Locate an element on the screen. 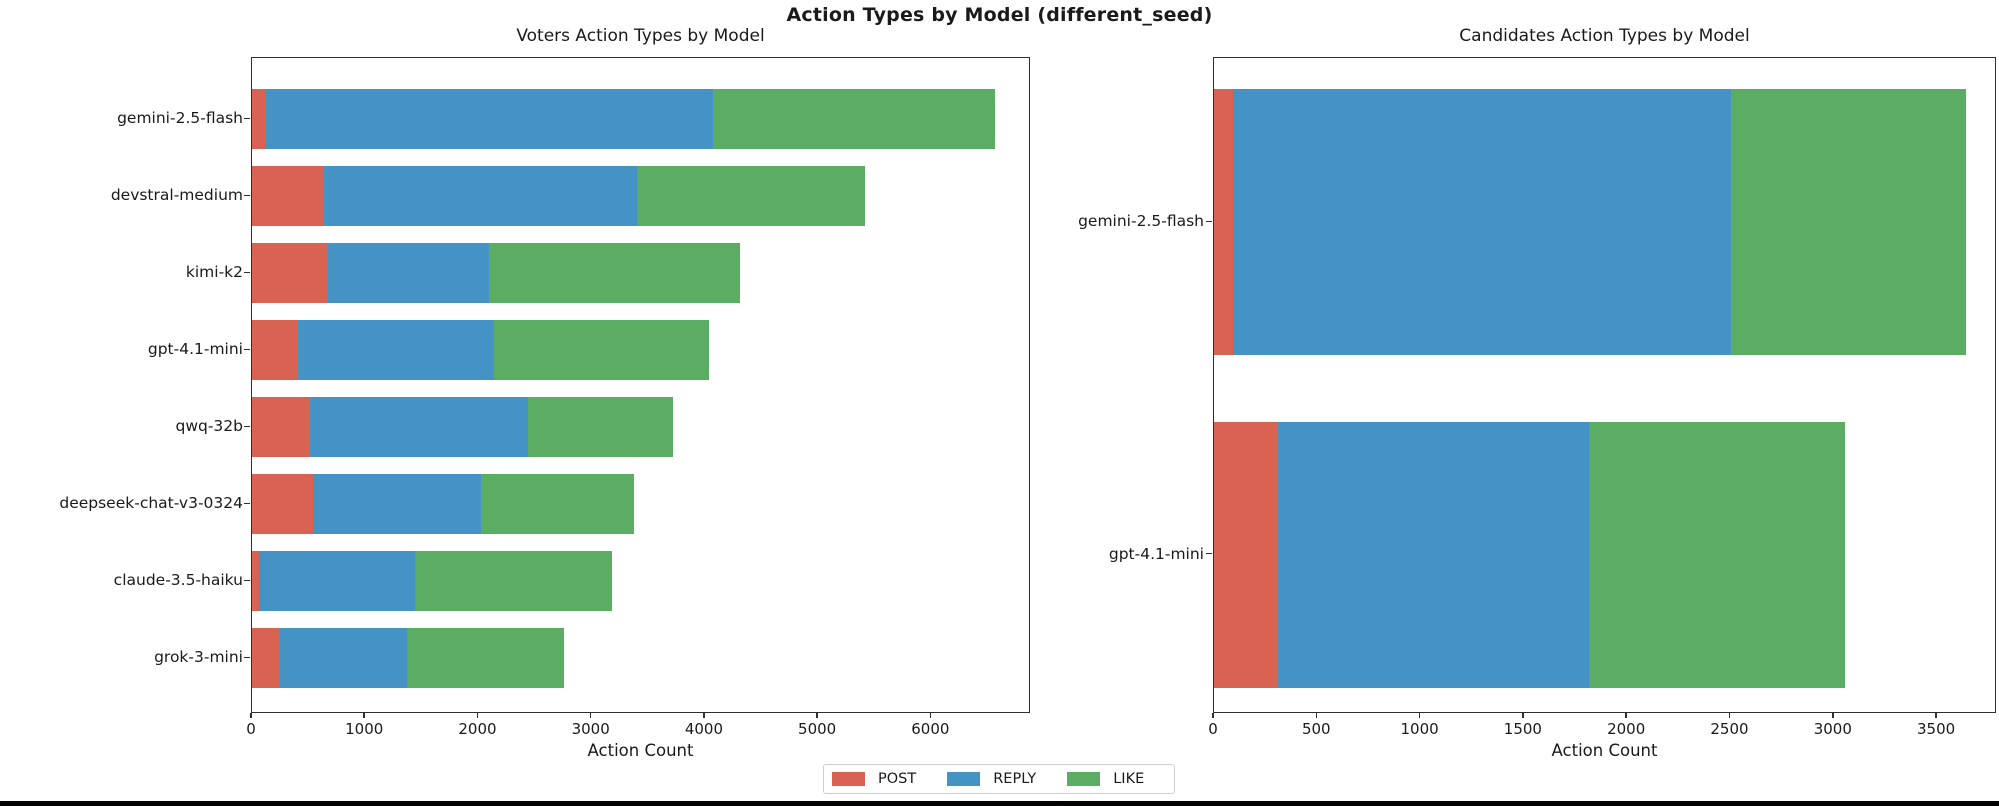 This screenshot has width=1999, height=806. legend-item-post: POST is located at coordinates (874, 779).